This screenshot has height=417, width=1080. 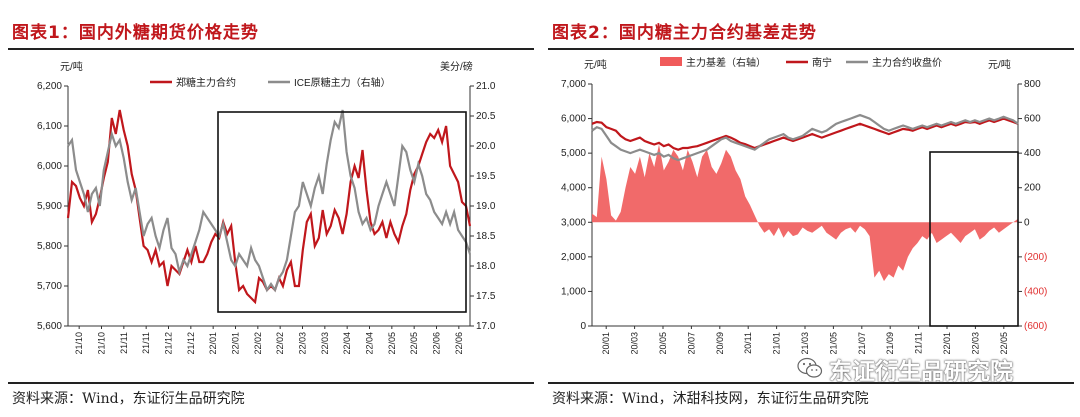 I want to click on watermark-text: 东证衍生品研究院, so click(x=921, y=372).